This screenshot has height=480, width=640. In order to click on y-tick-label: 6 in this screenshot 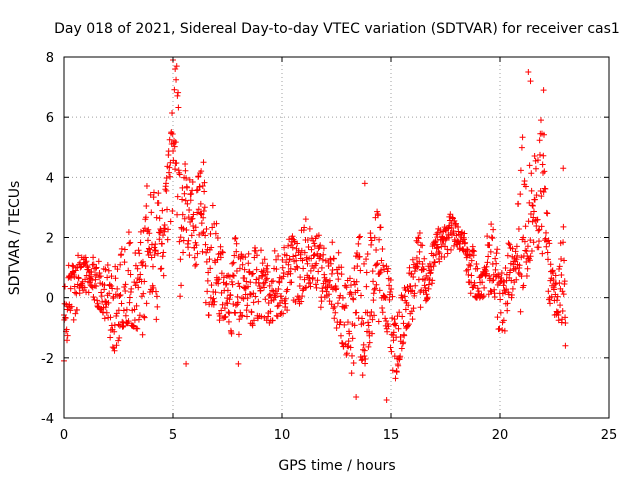, I will do `click(50, 118)`.